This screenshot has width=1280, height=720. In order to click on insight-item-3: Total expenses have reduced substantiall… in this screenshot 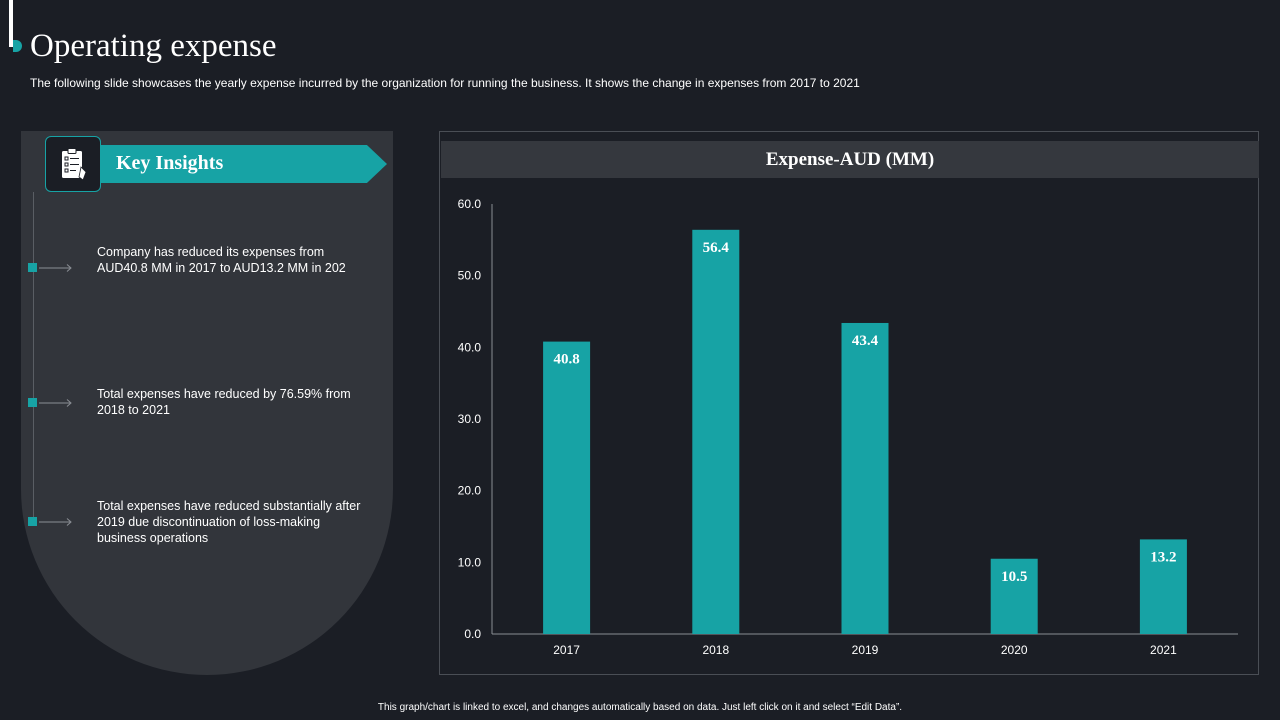, I will do `click(190, 526)`.